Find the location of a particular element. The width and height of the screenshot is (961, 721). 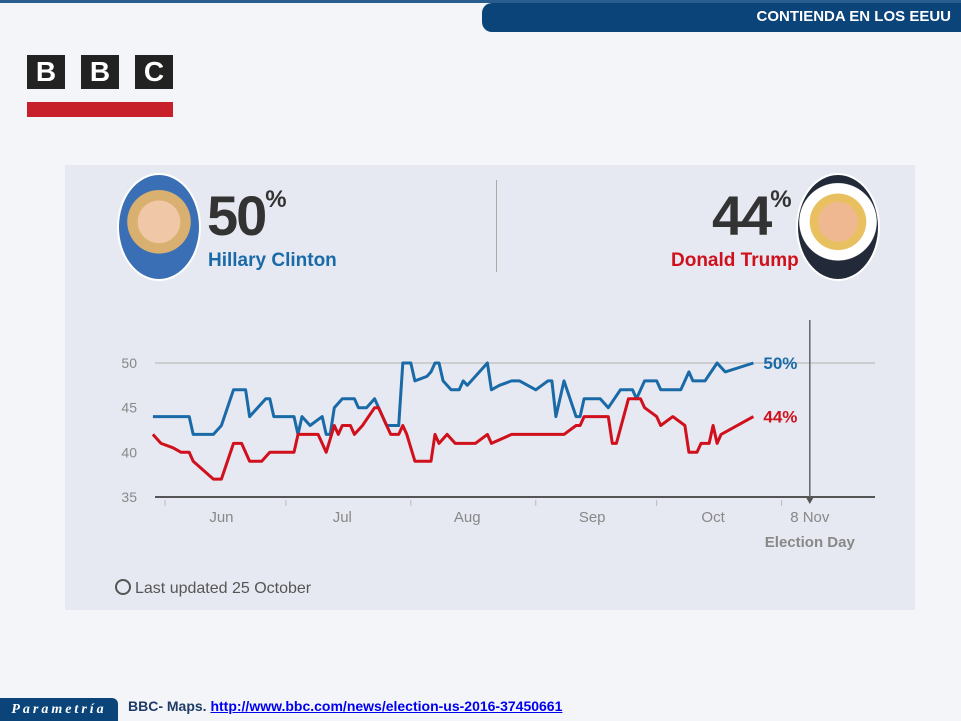

logo-bar is located at coordinates (100, 109).